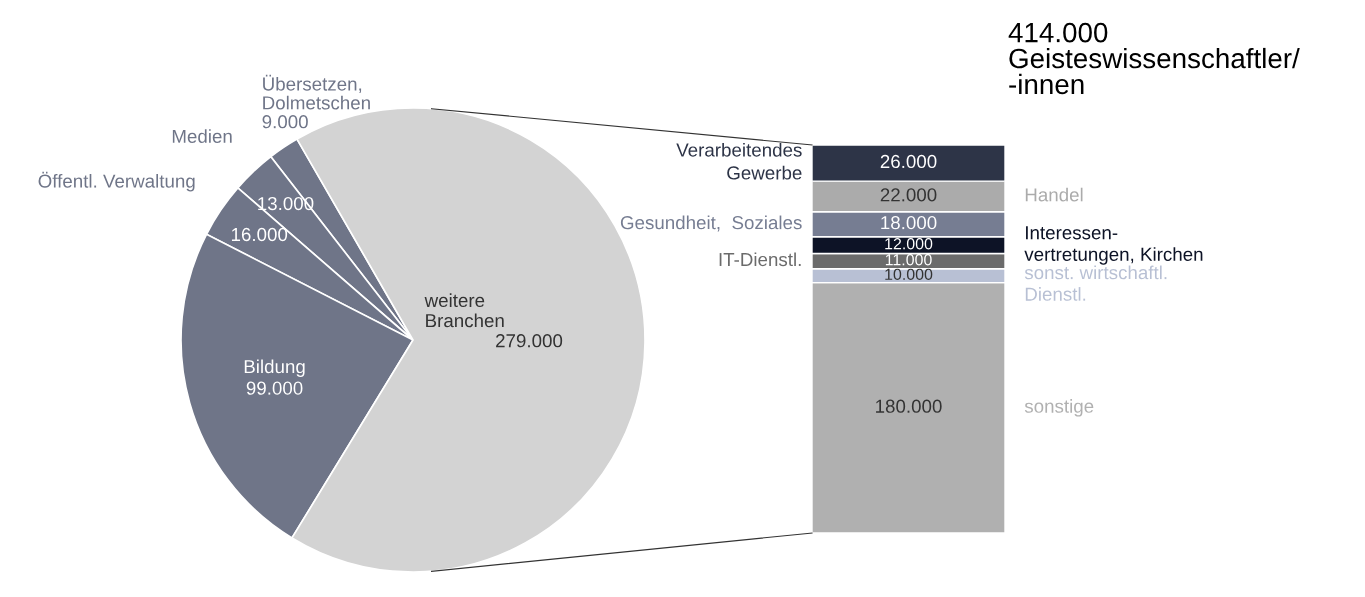 The width and height of the screenshot is (1365, 597). I want to click on data-label: 99.000, so click(274, 388).